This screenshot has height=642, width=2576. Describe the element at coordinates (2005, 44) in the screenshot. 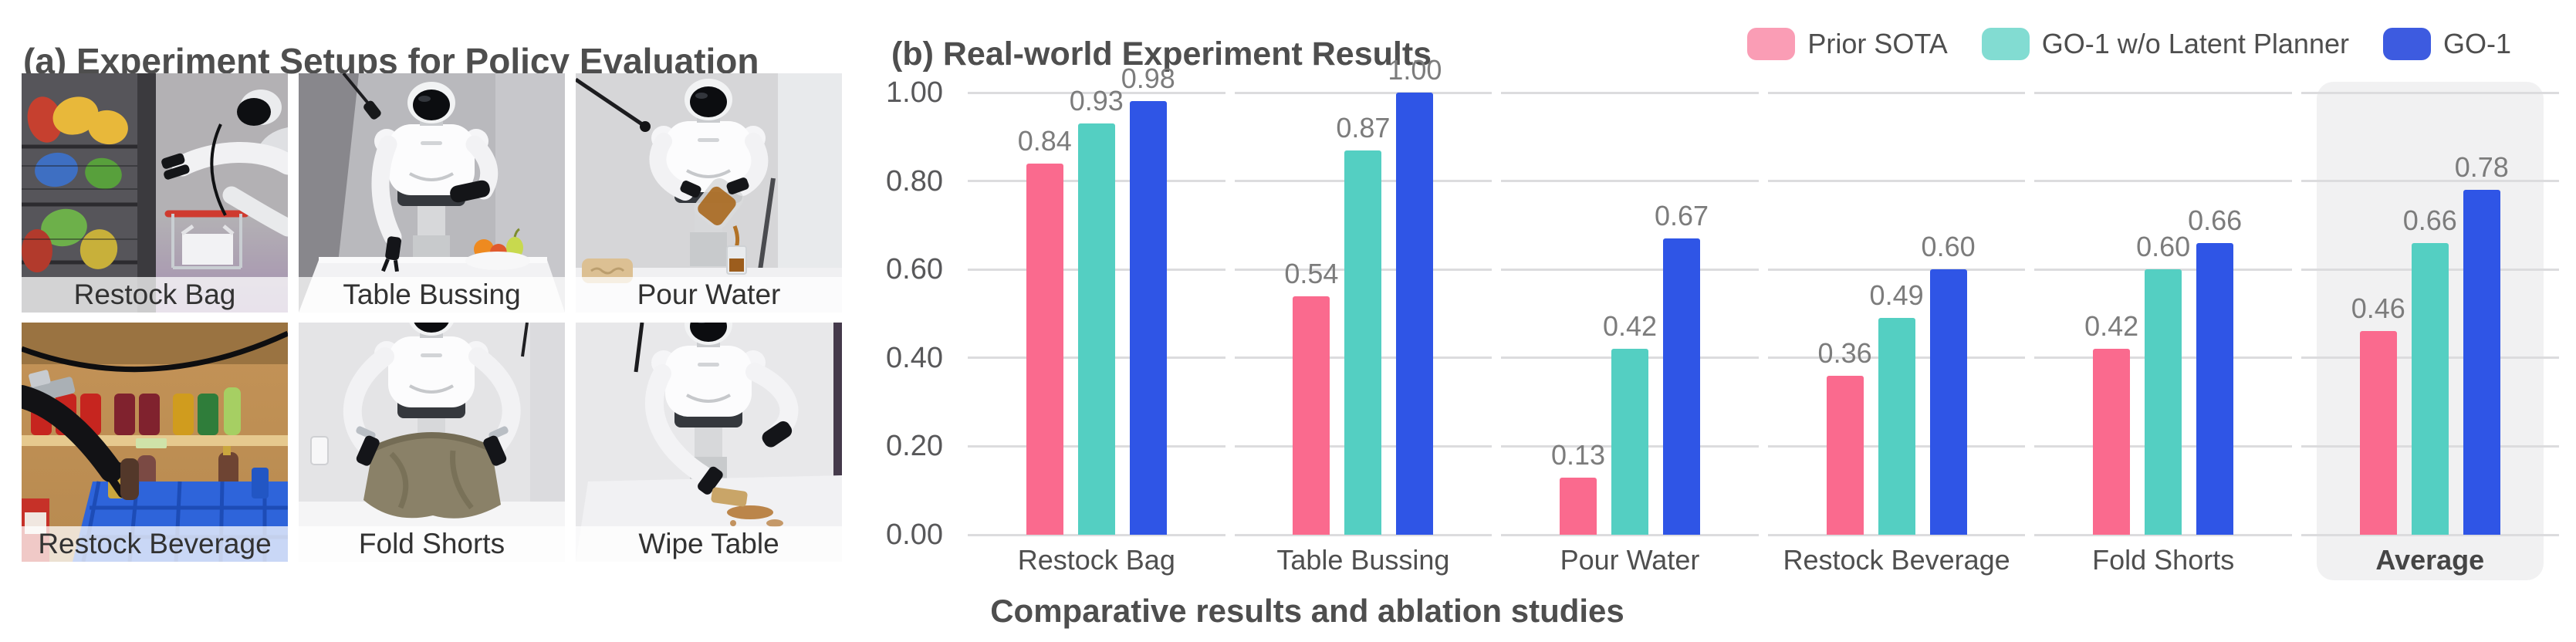

I see `legend-swatch-go-1-w-o-latent-planner` at that location.